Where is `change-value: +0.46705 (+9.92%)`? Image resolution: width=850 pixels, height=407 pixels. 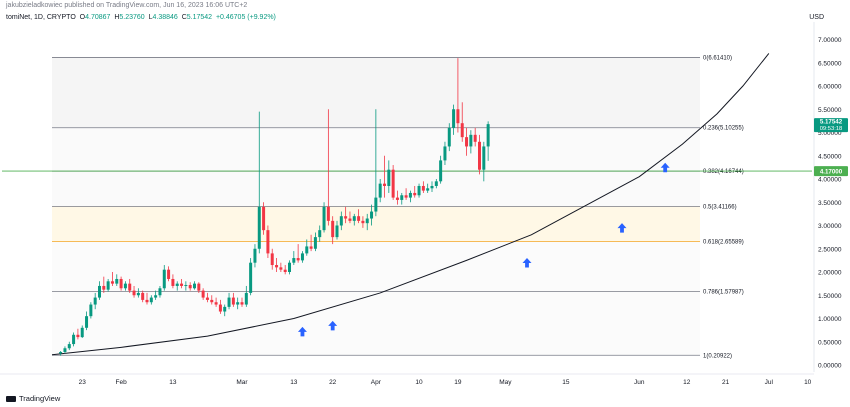
change-value: +0.46705 (+9.92%) is located at coordinates (245, 17).